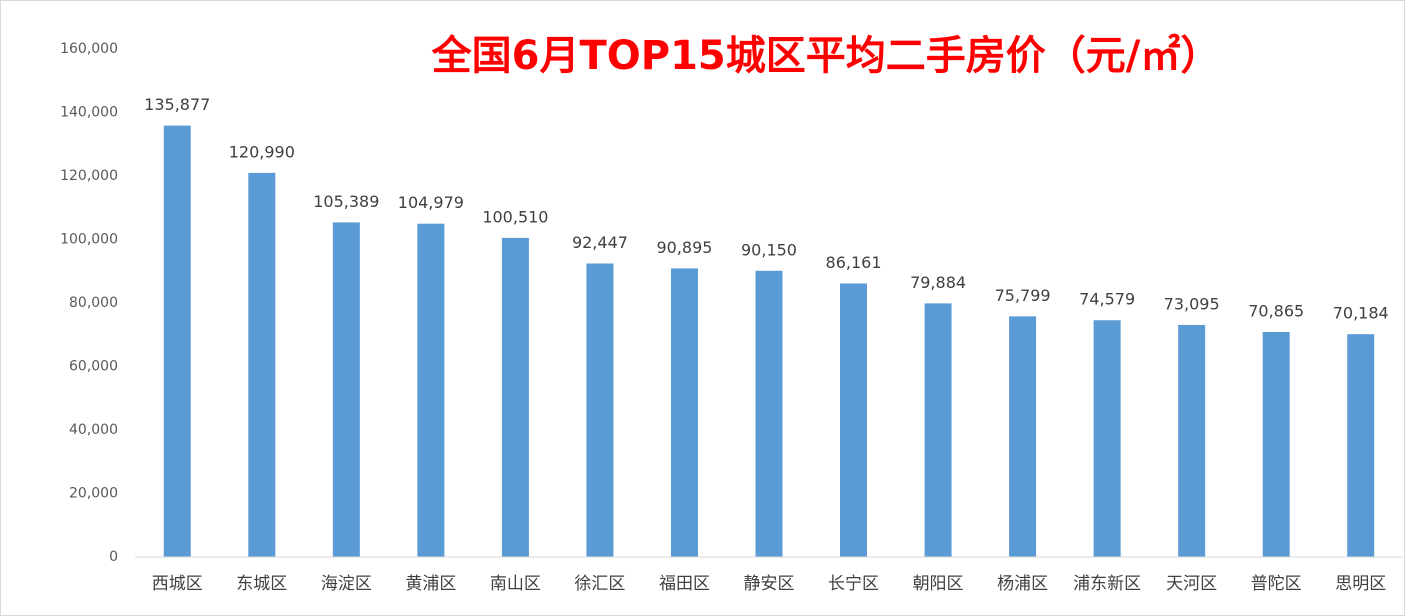 Image resolution: width=1405 pixels, height=616 pixels. Describe the element at coordinates (1107, 299) in the screenshot. I see `value-label: 74,579` at that location.